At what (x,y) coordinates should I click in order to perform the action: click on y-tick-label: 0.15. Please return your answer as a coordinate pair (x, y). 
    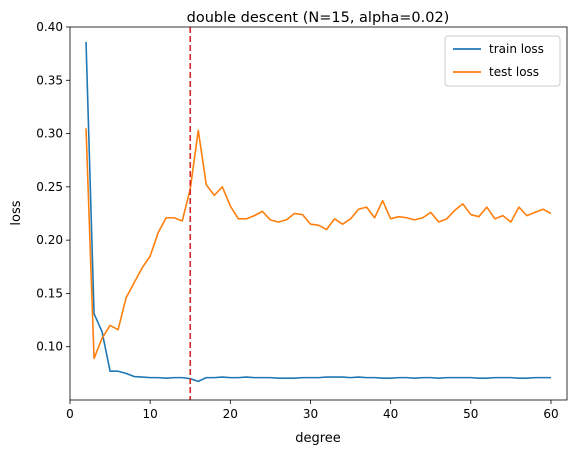
    Looking at the image, I should click on (49, 293).